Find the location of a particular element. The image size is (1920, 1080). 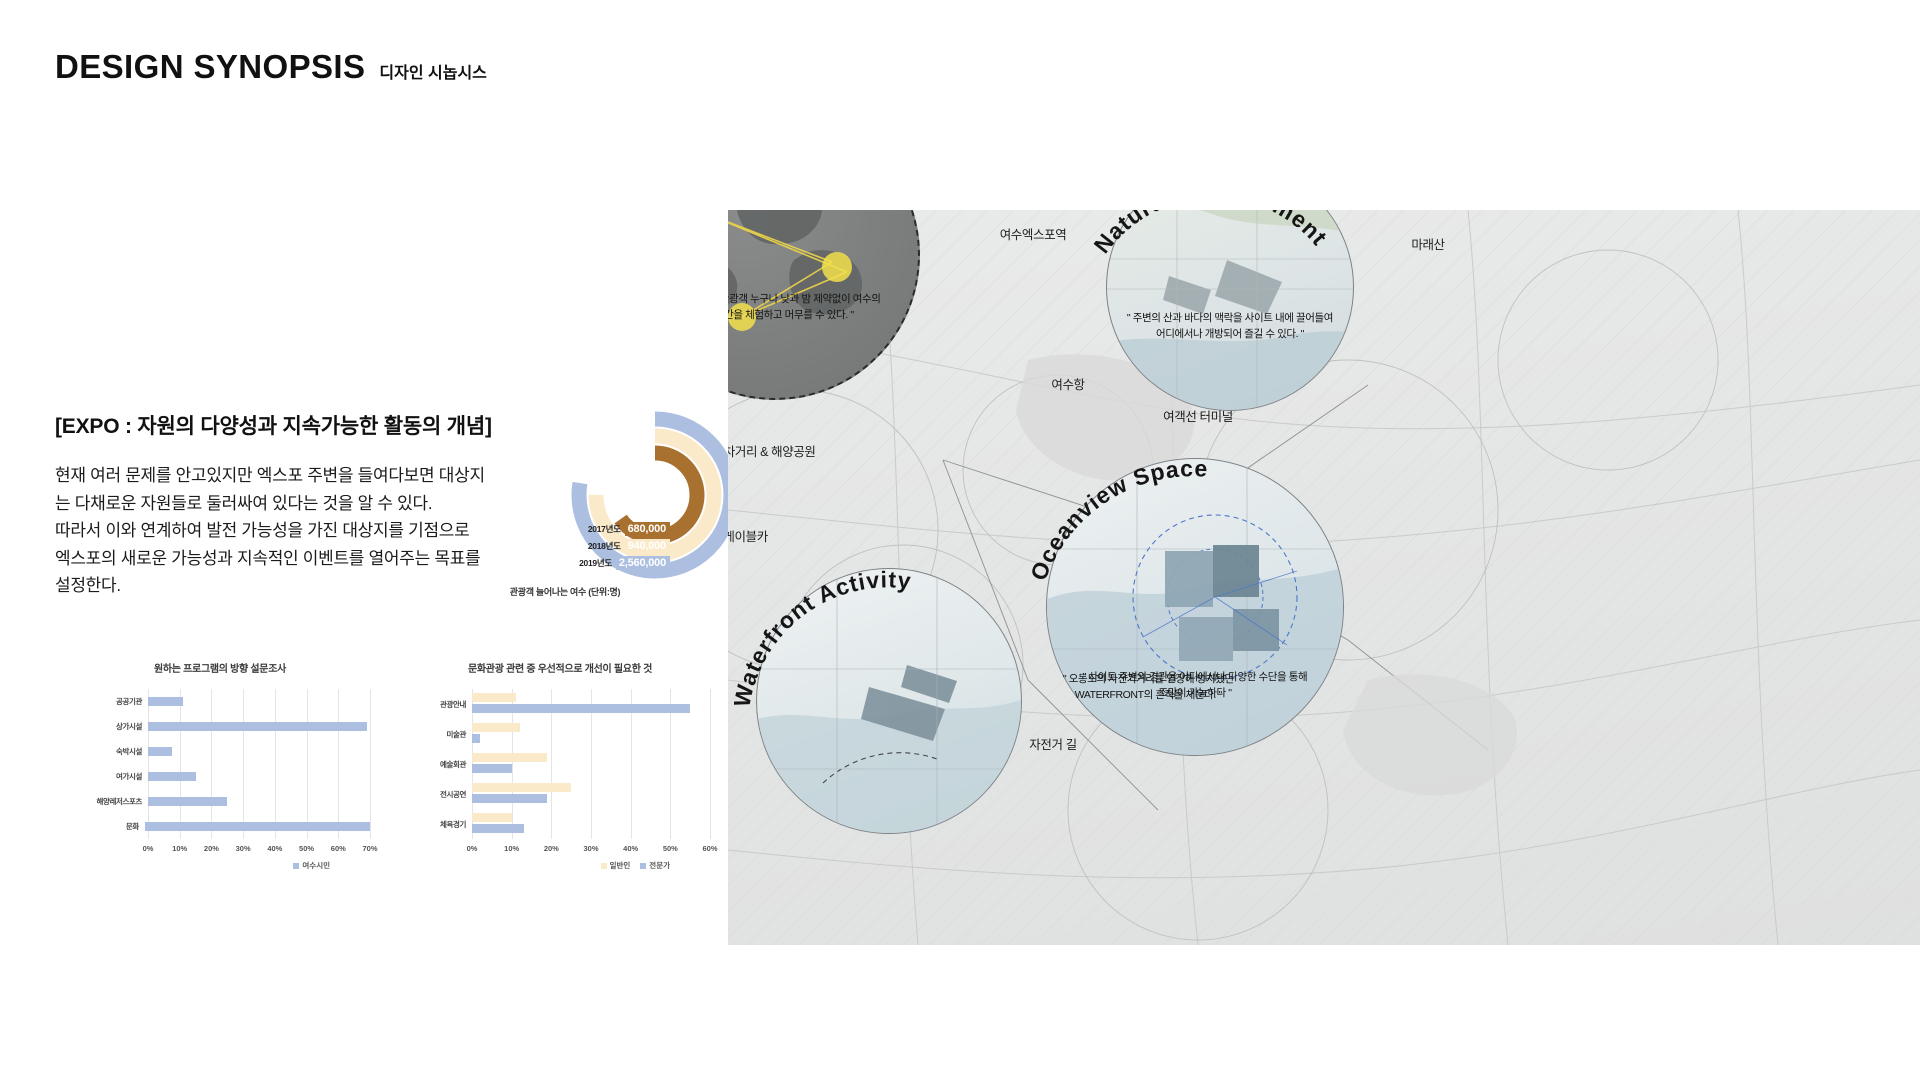

page-title: DESIGN SYNOPSIS is located at coordinates (210, 66).